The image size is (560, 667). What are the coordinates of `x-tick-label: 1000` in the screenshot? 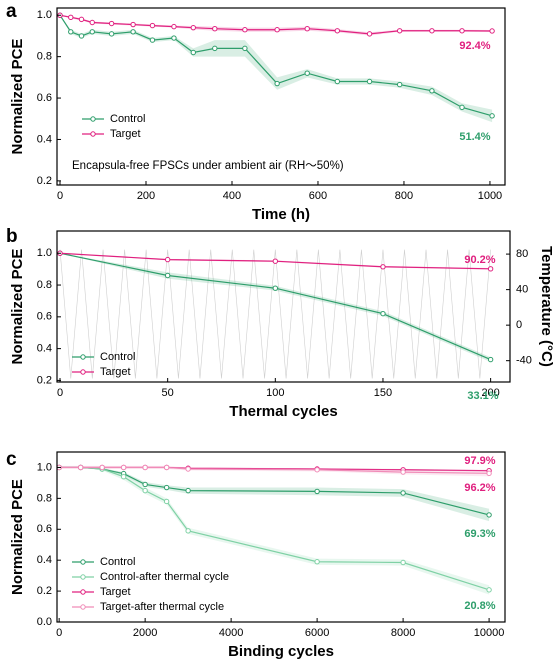 It's located at (490, 196).